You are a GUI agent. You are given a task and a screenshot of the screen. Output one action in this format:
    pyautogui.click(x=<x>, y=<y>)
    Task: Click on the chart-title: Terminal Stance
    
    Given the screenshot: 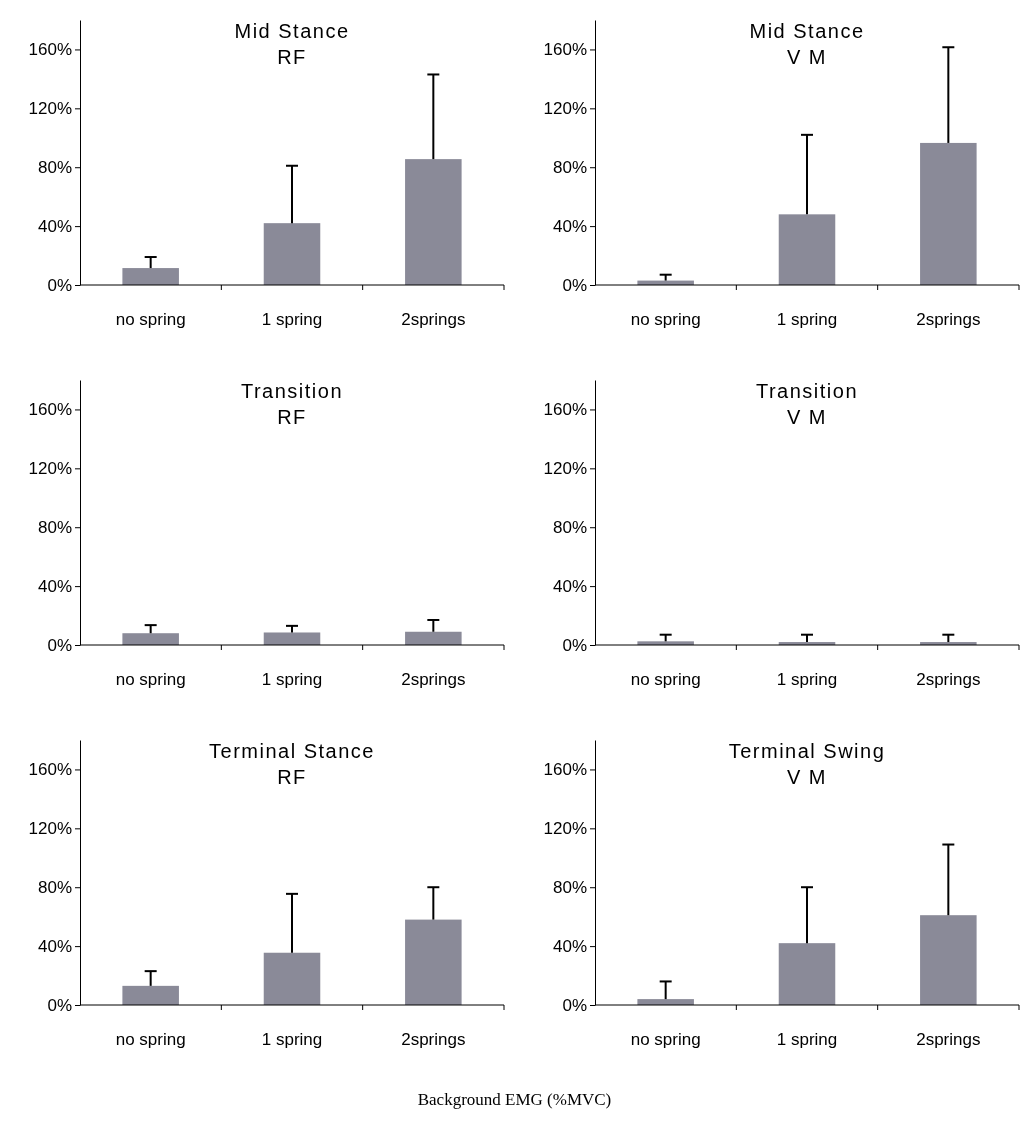 What is the action you would take?
    pyautogui.click(x=292, y=751)
    